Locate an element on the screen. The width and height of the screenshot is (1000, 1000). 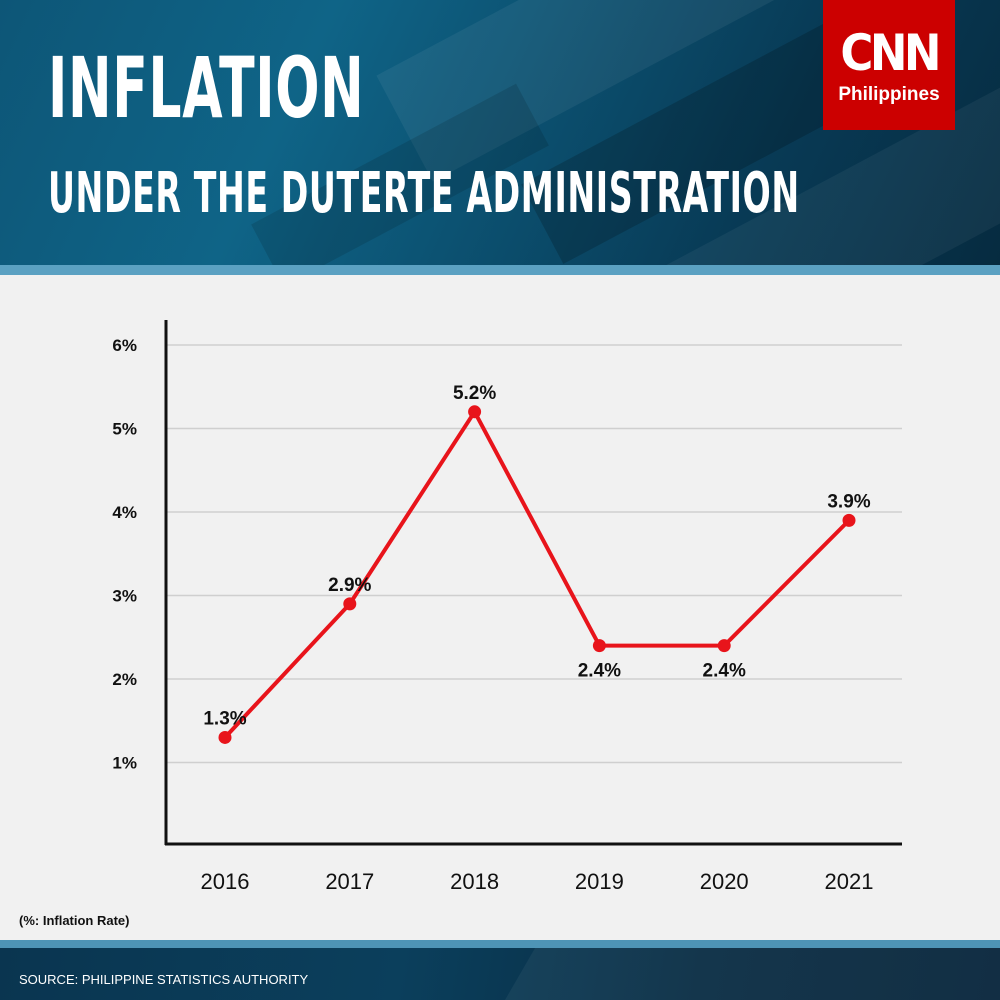
x-tick-label: 2018 is located at coordinates (474, 881).